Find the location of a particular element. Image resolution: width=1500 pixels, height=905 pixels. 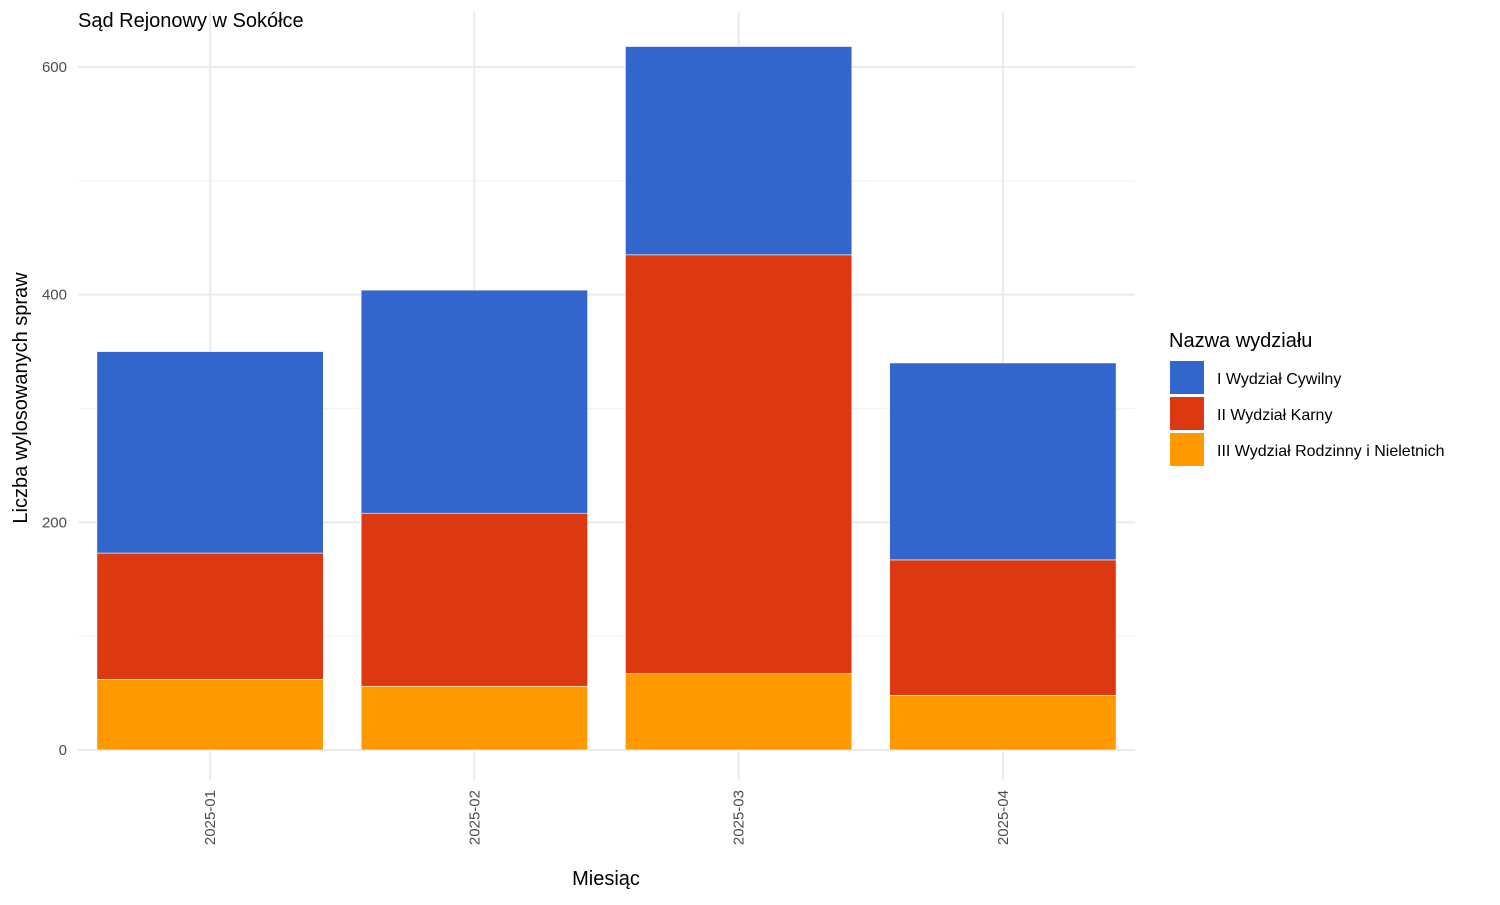

bar-2025-03-iii-wydzia-rodzinny-i-nieletnich is located at coordinates (739, 712).